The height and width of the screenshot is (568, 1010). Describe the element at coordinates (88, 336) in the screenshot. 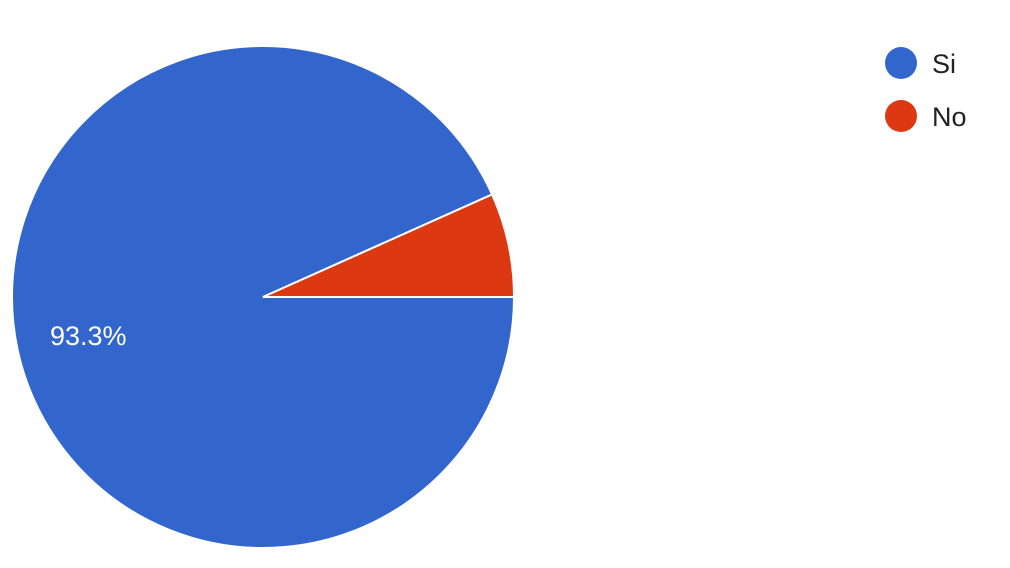

I see `slice-label-si: 93.3%` at that location.